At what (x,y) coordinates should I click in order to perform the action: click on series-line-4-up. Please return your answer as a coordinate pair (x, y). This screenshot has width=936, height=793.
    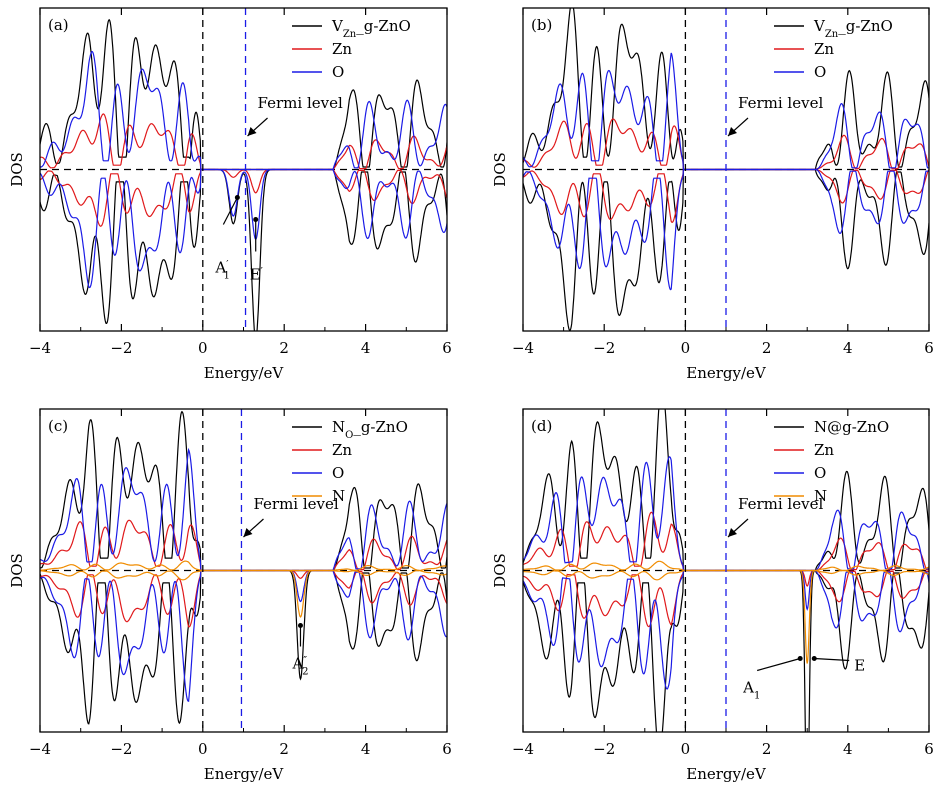
    Looking at the image, I should click on (243, 566).